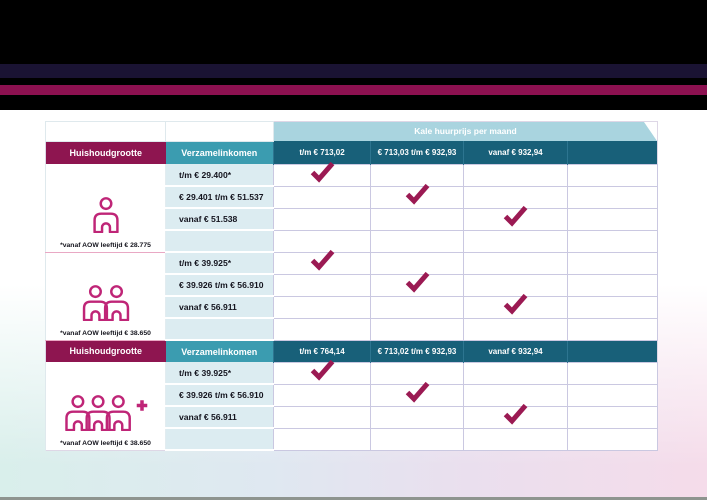  What do you see at coordinates (322, 351) in the screenshot?
I see `price-column-header: t/m € 764,14` at bounding box center [322, 351].